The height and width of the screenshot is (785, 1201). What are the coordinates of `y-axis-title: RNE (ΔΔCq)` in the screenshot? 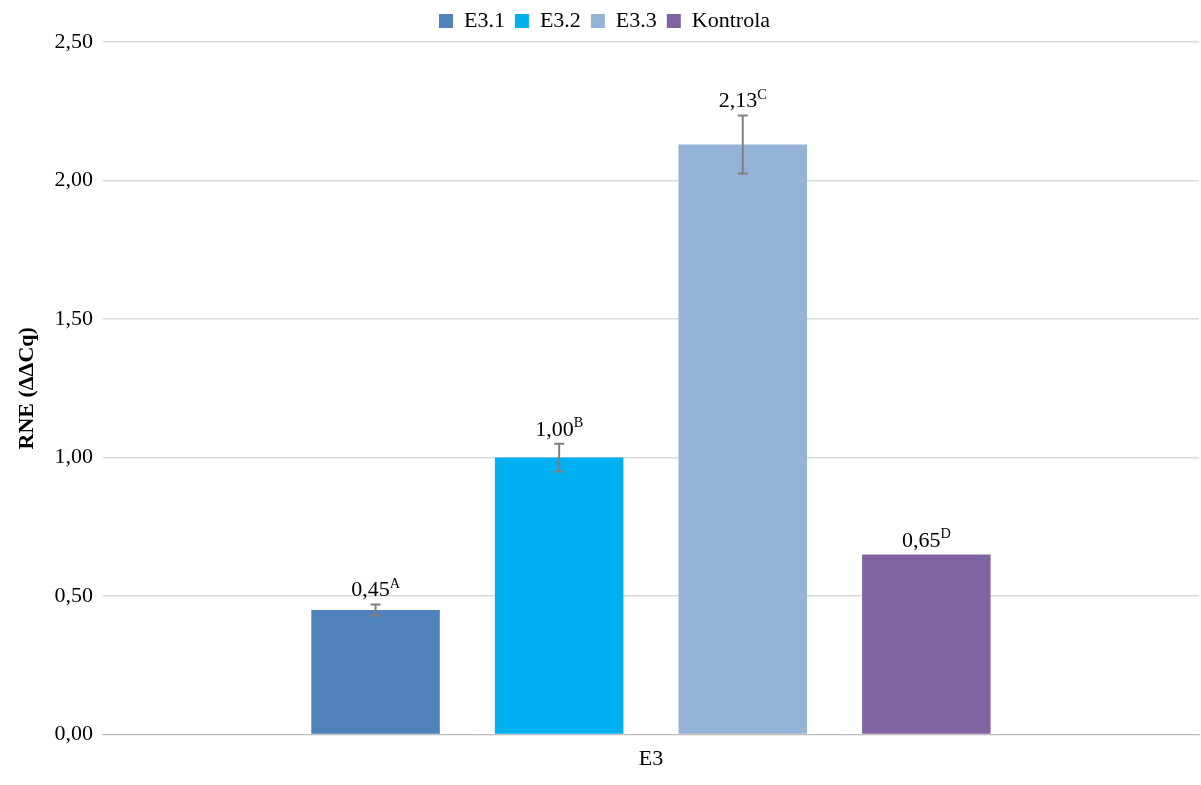 It's located at (25, 388).